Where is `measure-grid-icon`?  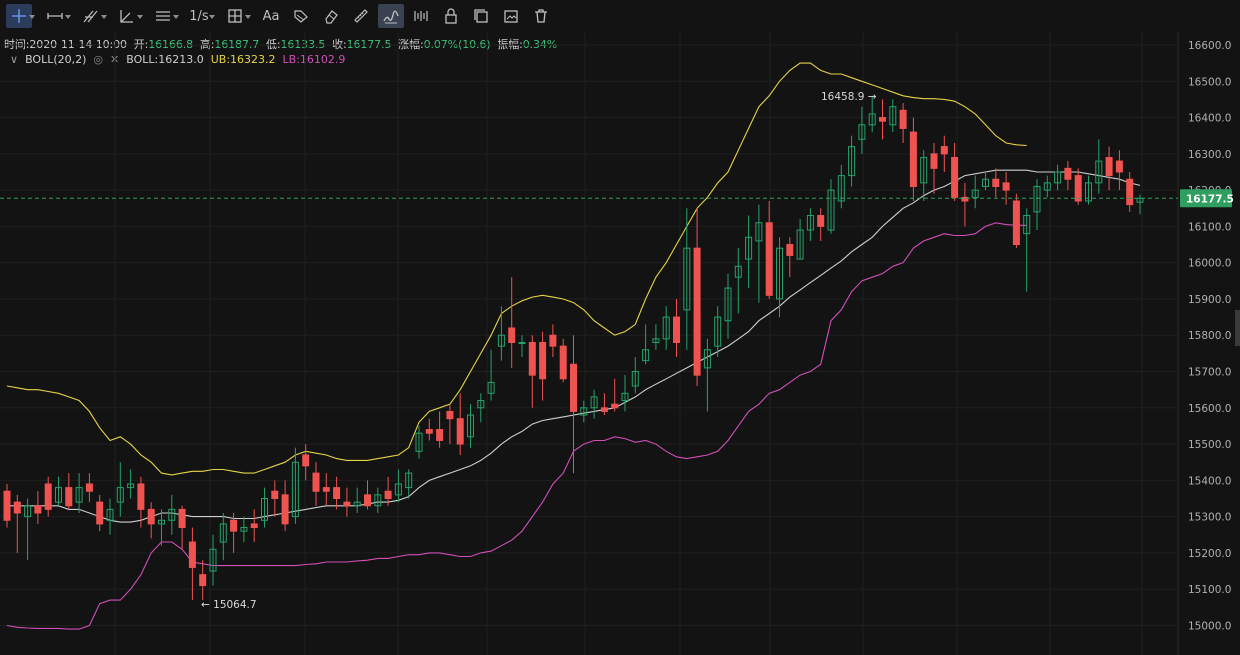
measure-grid-icon is located at coordinates (236, 16).